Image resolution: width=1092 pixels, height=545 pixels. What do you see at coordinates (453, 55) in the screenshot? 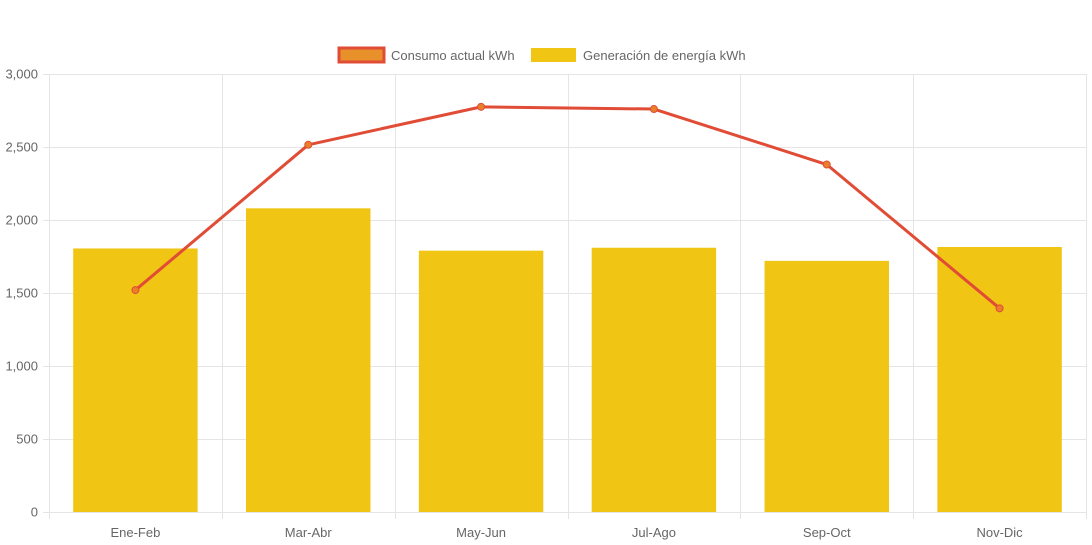
I see `legend-label-consumo: Consumo actual kWh` at bounding box center [453, 55].